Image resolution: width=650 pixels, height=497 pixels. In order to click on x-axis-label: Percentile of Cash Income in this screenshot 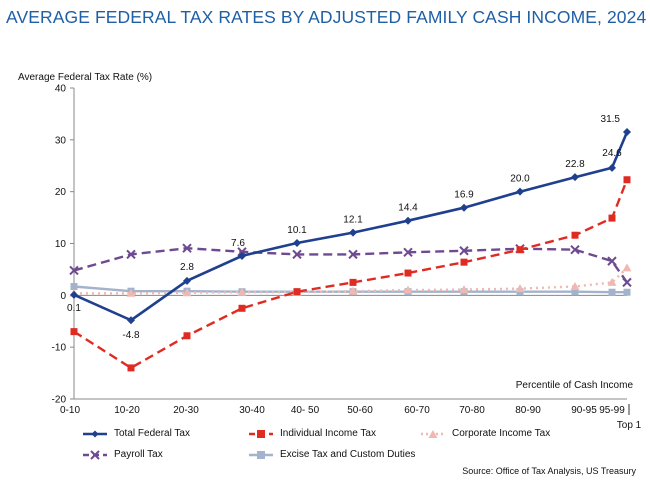, I will do `click(574, 385)`.